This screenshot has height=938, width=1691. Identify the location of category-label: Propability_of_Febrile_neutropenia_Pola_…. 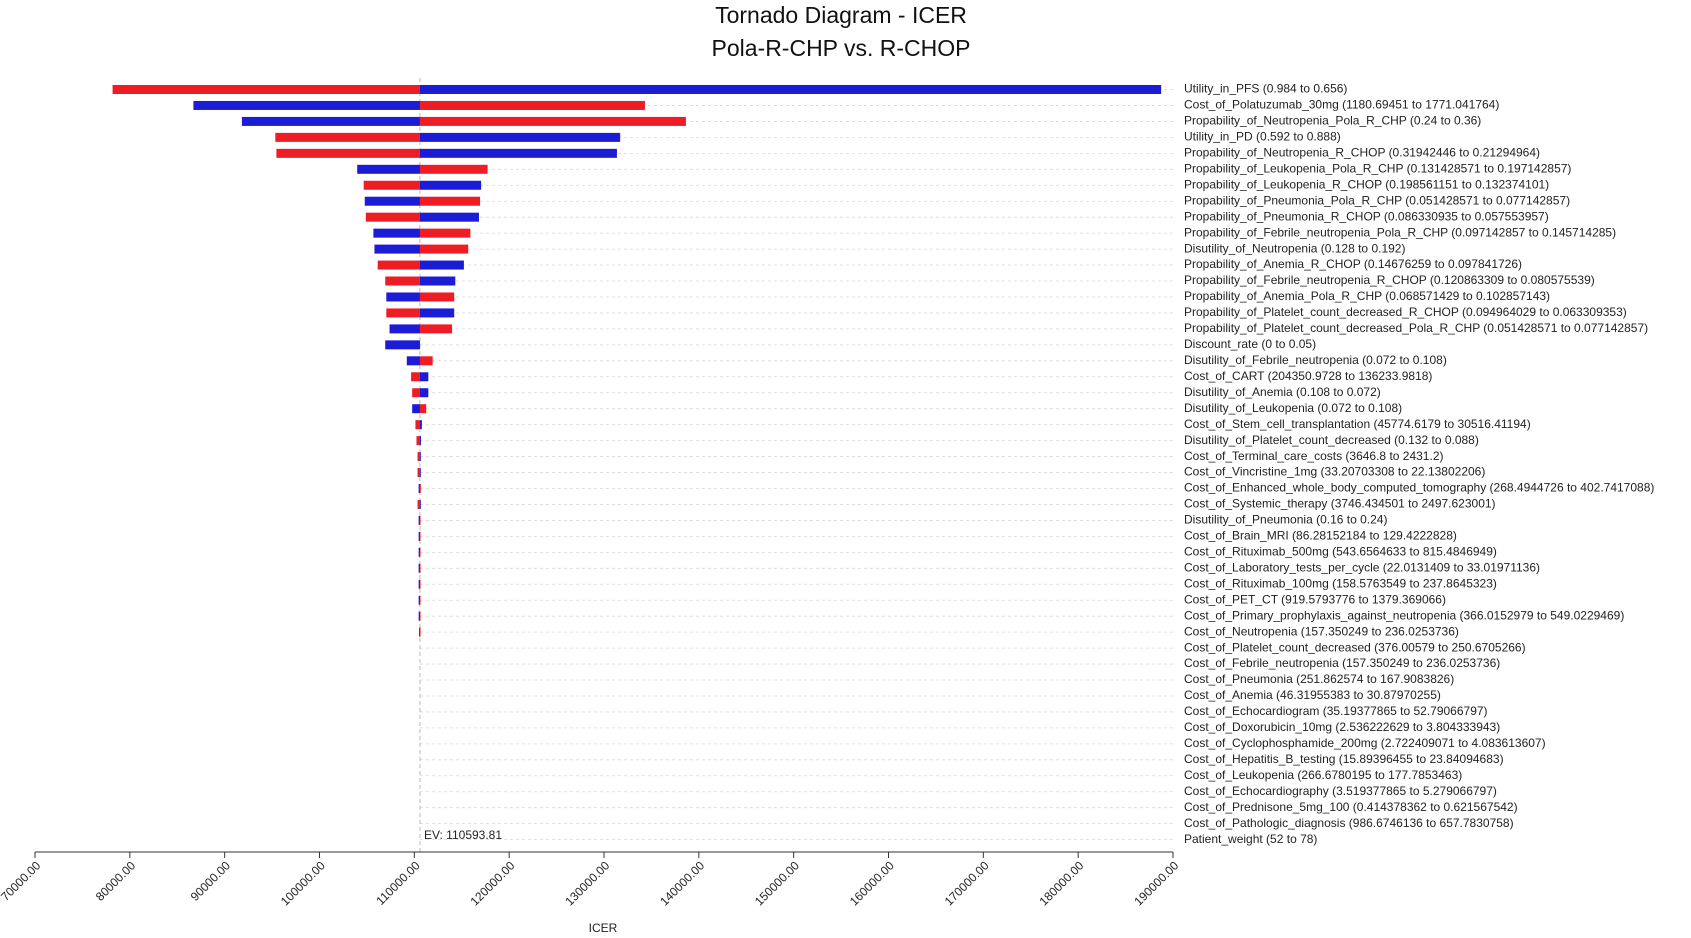
(1400, 232).